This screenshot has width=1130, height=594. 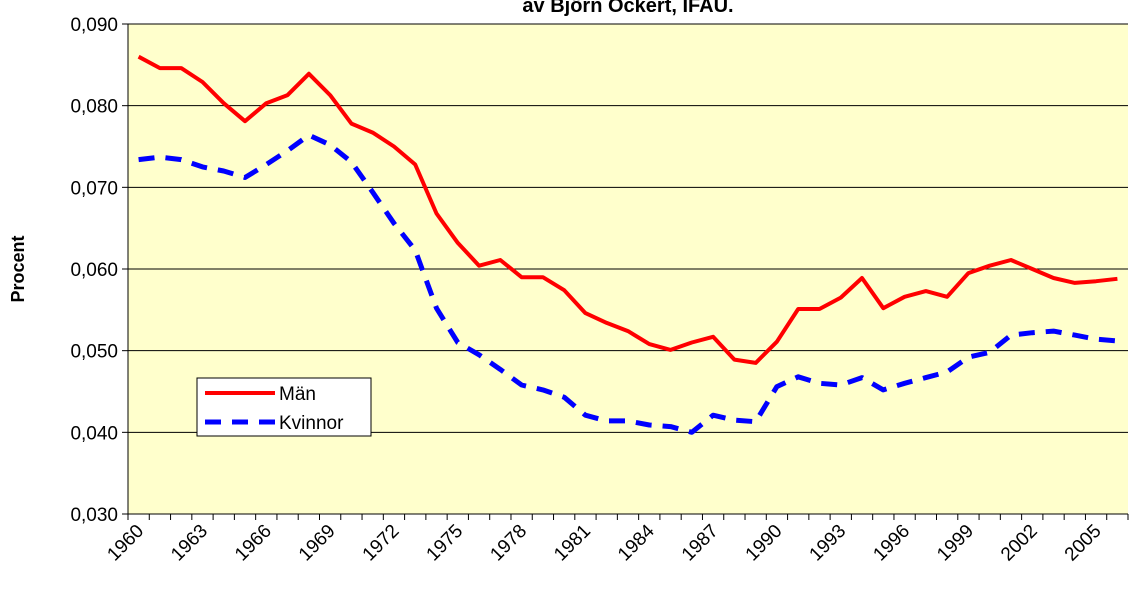 I want to click on x-tick-label: 1960, so click(x=125, y=543).